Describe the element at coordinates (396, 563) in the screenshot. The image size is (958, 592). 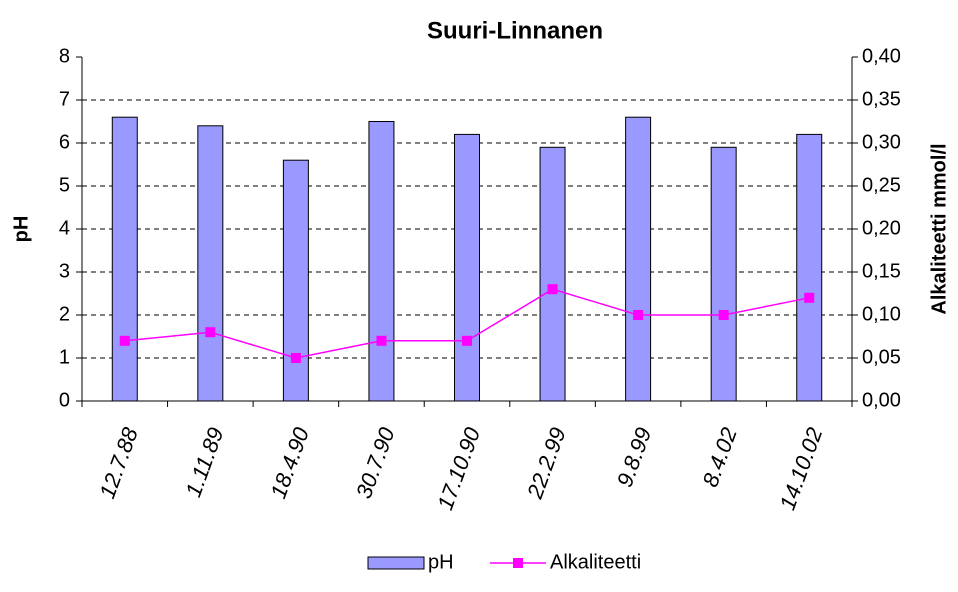
I see `legend-swatch` at that location.